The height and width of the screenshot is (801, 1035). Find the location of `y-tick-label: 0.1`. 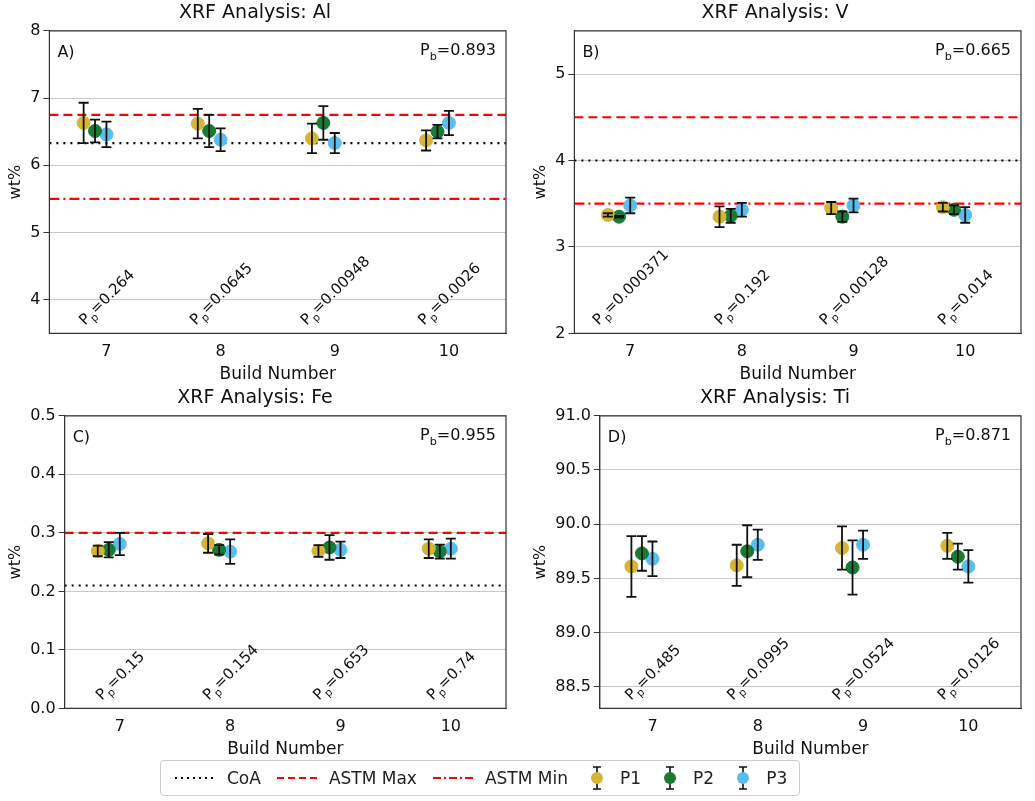

y-tick-label: 0.1 is located at coordinates (43, 649).